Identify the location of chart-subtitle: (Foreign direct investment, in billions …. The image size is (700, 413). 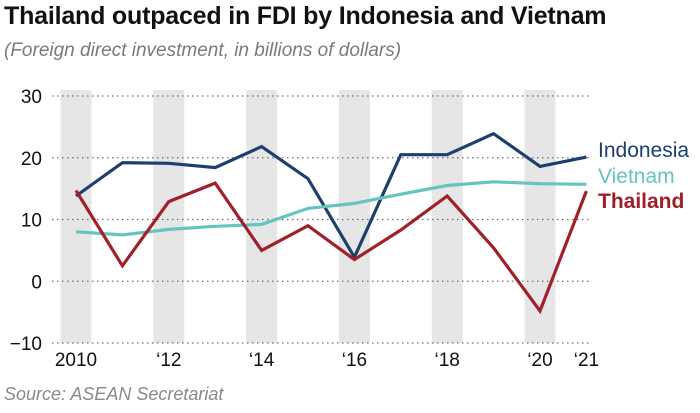
(203, 50).